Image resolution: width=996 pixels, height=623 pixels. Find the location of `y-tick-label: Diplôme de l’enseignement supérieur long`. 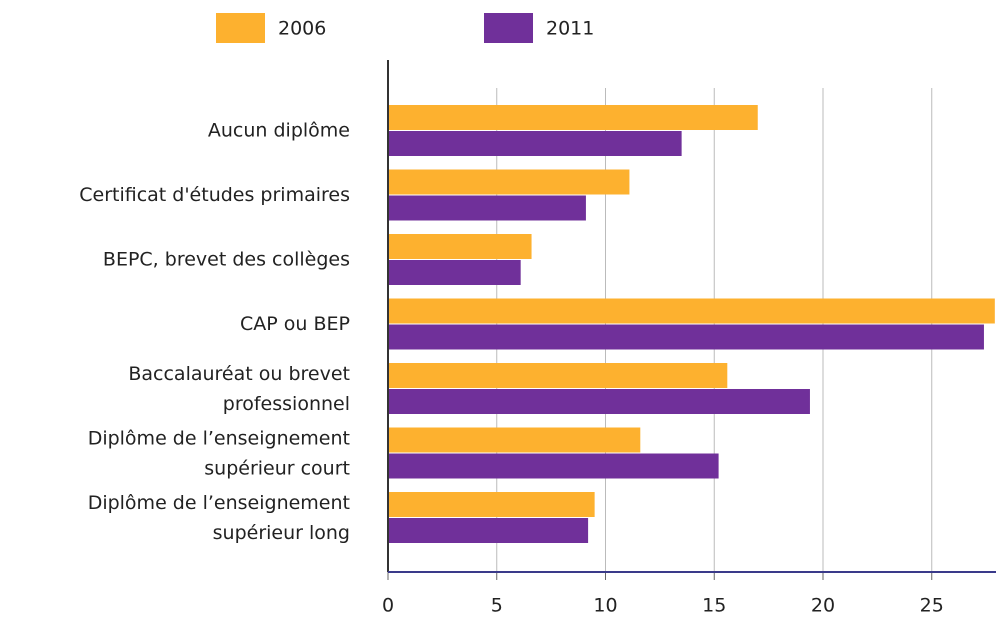

y-tick-label: Diplôme de l’enseignement supérieur long is located at coordinates (219, 518).